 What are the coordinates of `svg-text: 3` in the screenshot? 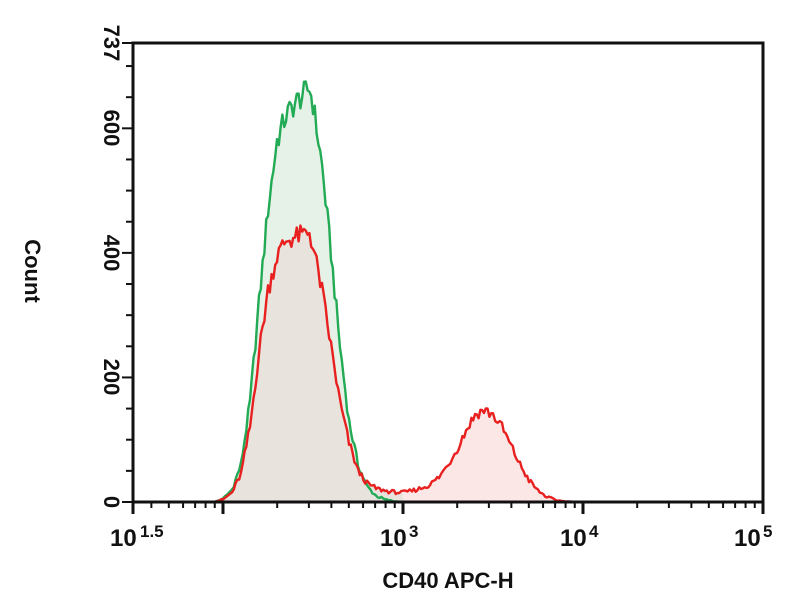 It's located at (413, 531).